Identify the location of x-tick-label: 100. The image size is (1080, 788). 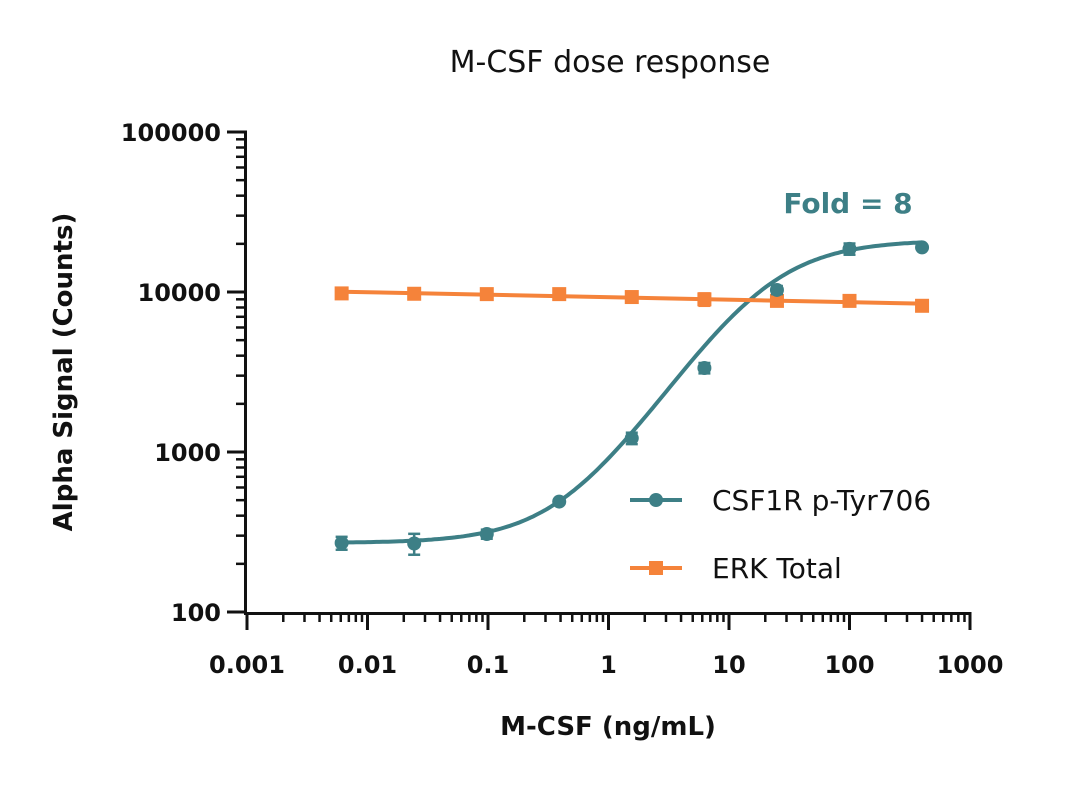
(849, 665).